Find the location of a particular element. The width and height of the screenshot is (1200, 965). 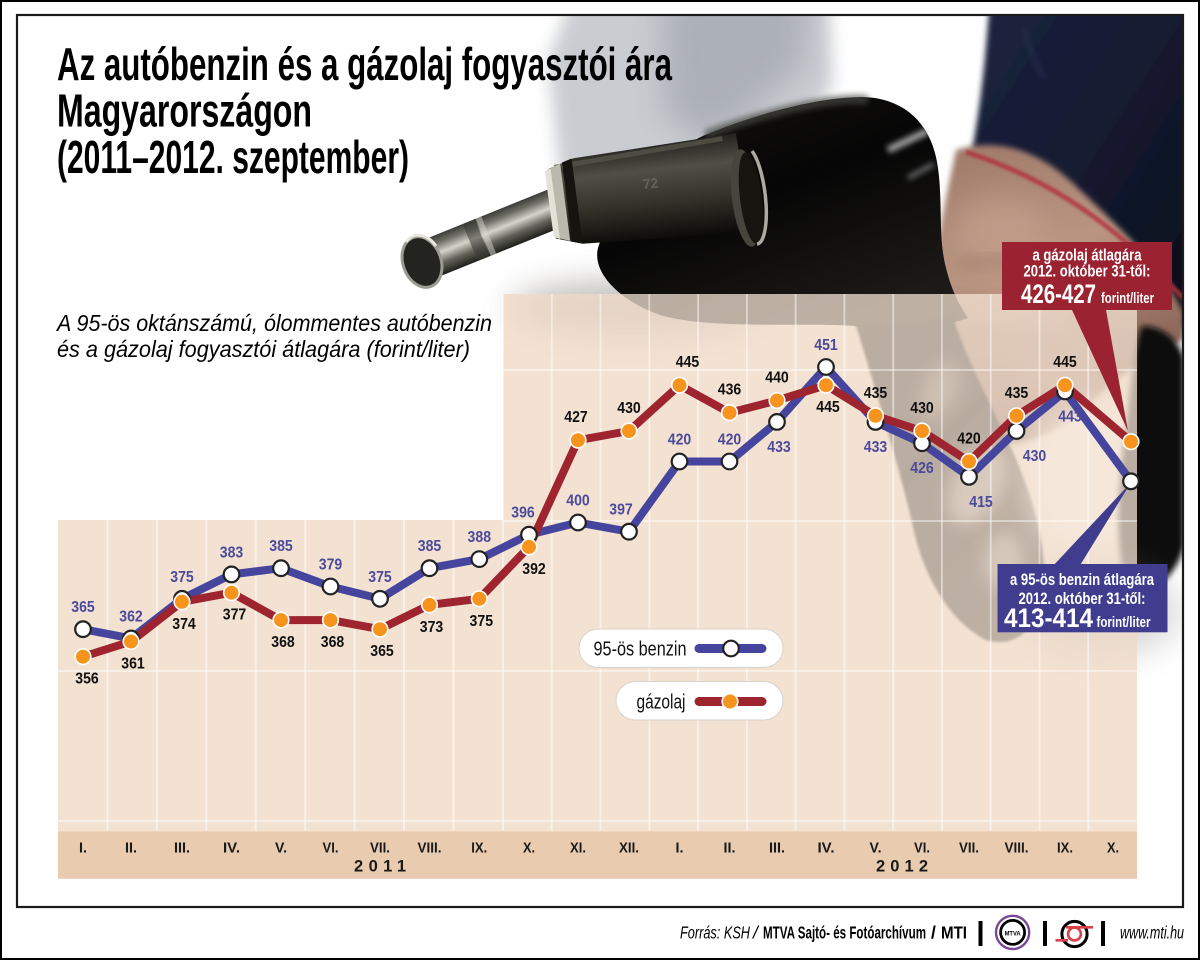

svg-text: 356 is located at coordinates (87, 679).